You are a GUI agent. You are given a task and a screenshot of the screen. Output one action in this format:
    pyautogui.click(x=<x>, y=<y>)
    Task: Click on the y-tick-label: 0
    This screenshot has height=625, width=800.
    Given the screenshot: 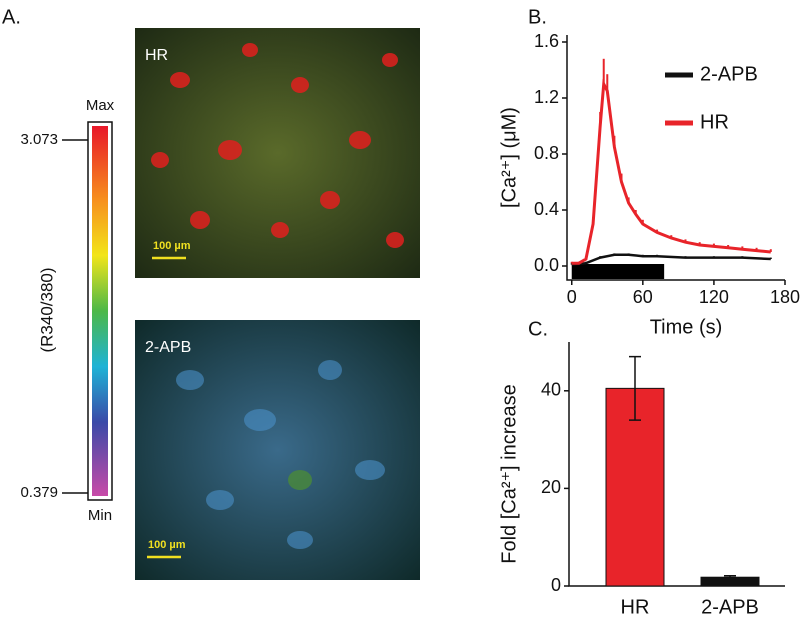 What is the action you would take?
    pyautogui.click(x=556, y=585)
    